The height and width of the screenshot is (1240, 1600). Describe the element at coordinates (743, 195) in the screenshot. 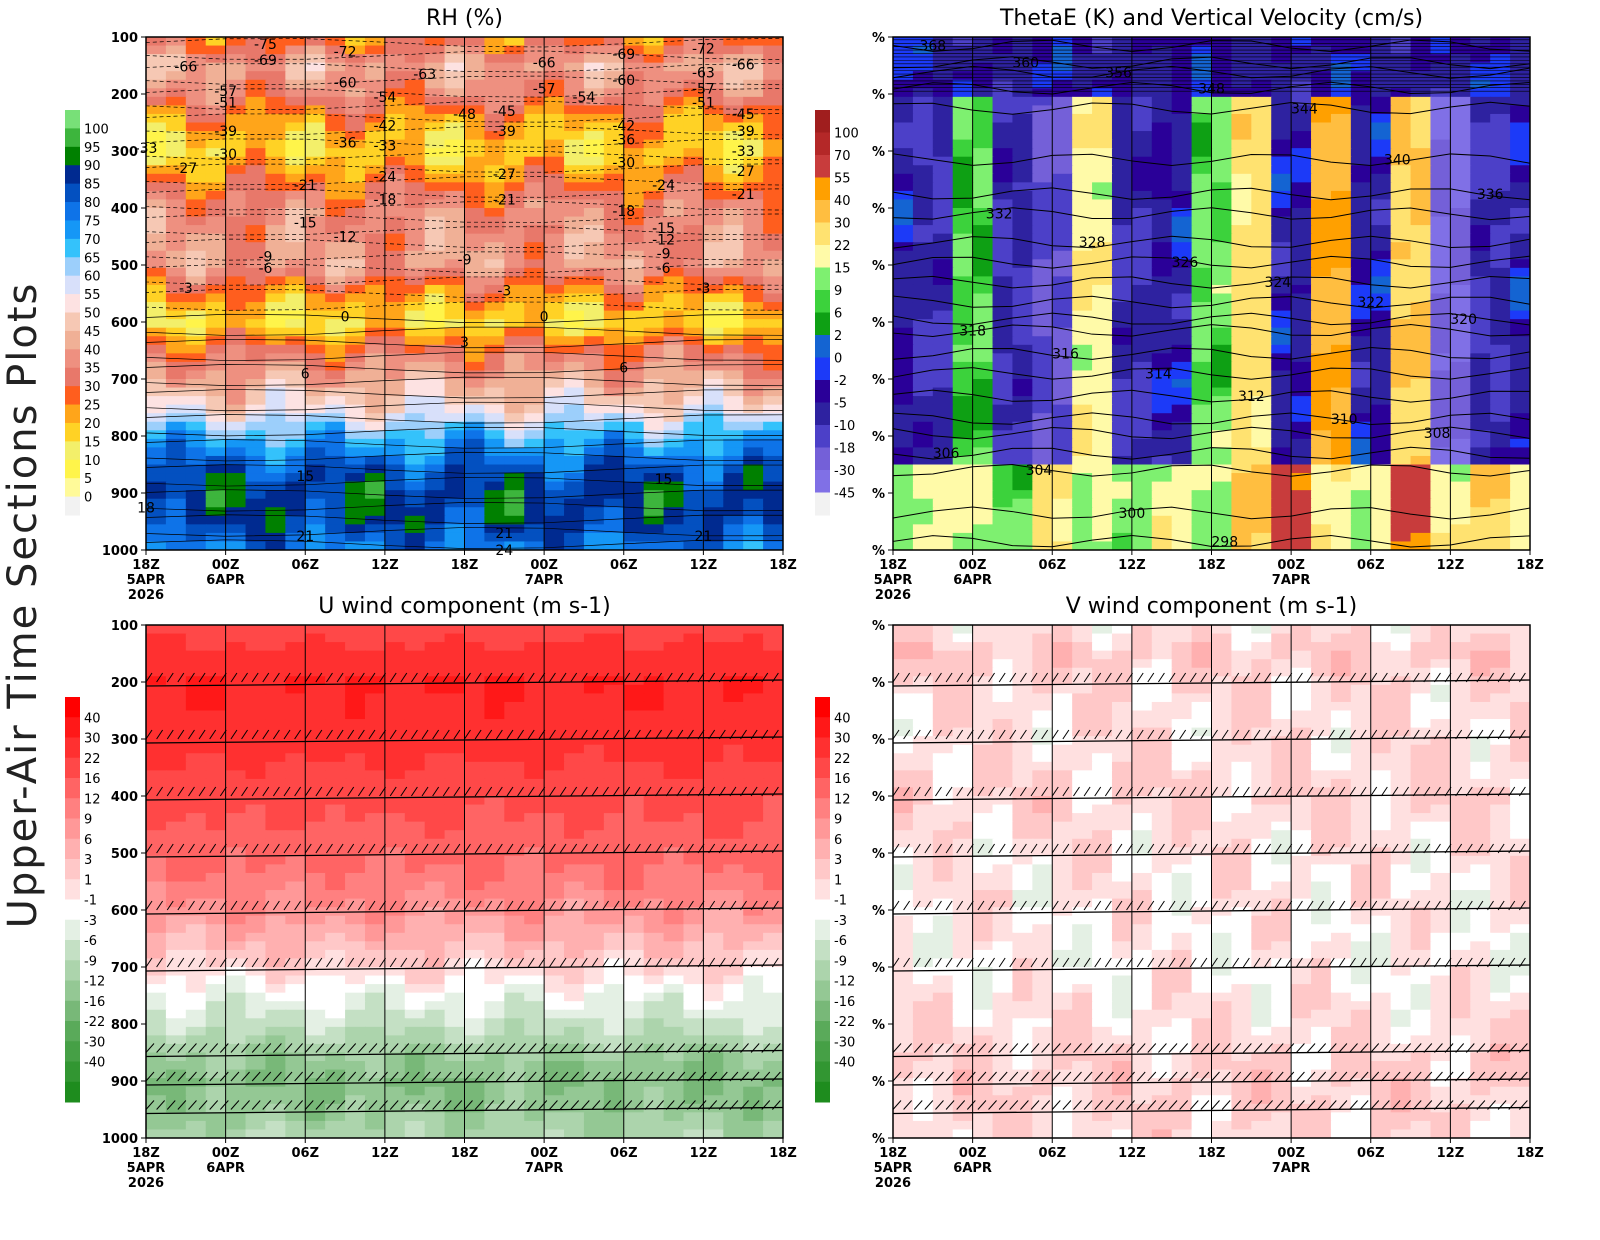

I see `contour-label: -21` at that location.